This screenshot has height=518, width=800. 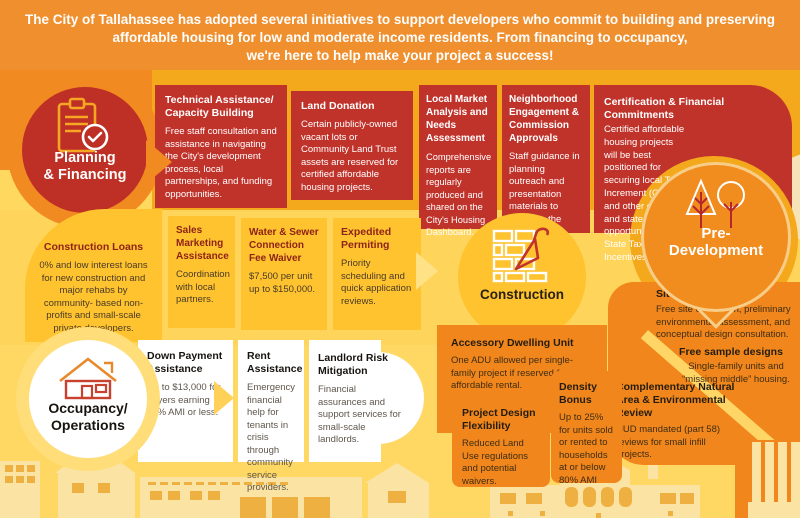 I want to click on card-certification-title: Certification & Financial Commitments, so click(x=664, y=108).